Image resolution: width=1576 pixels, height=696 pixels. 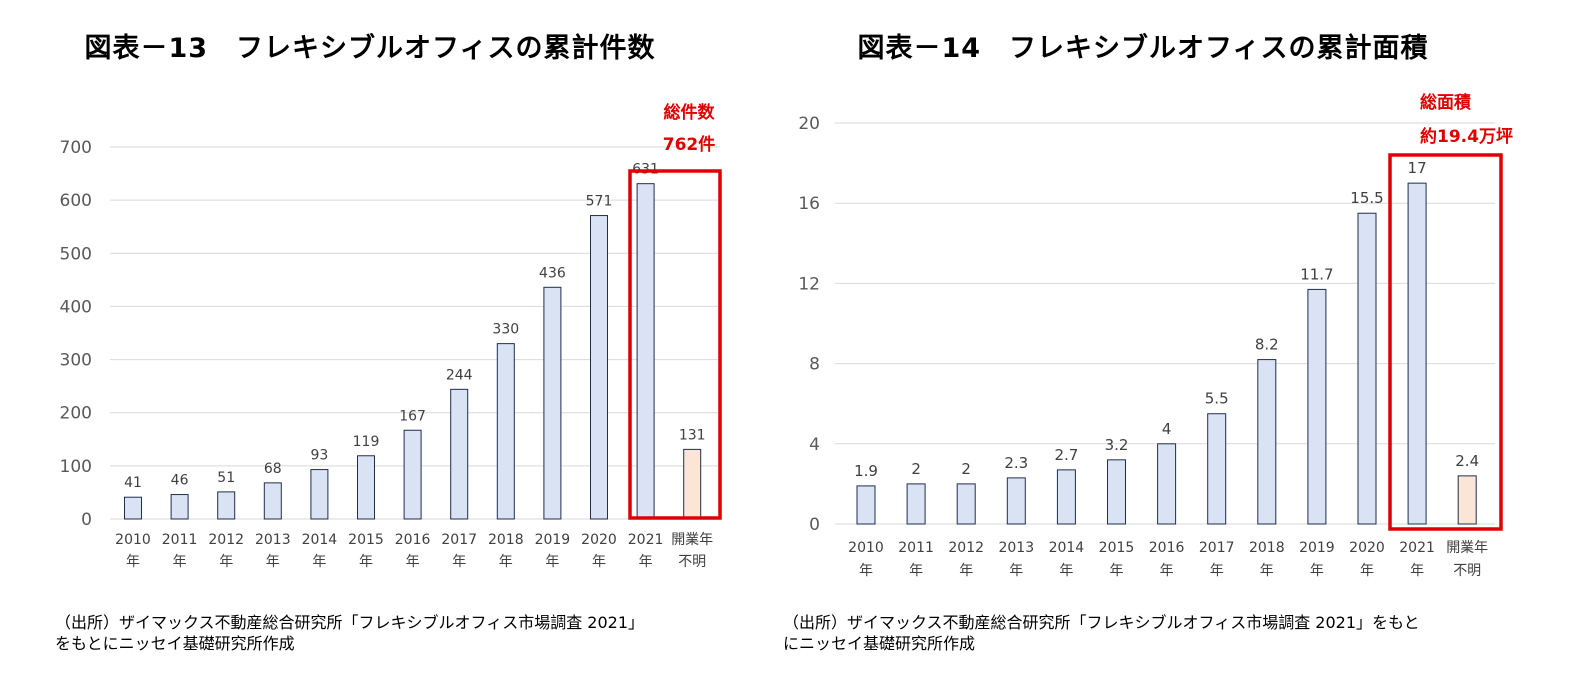 I want to click on x-tick-label: 2020, so click(x=1367, y=548).